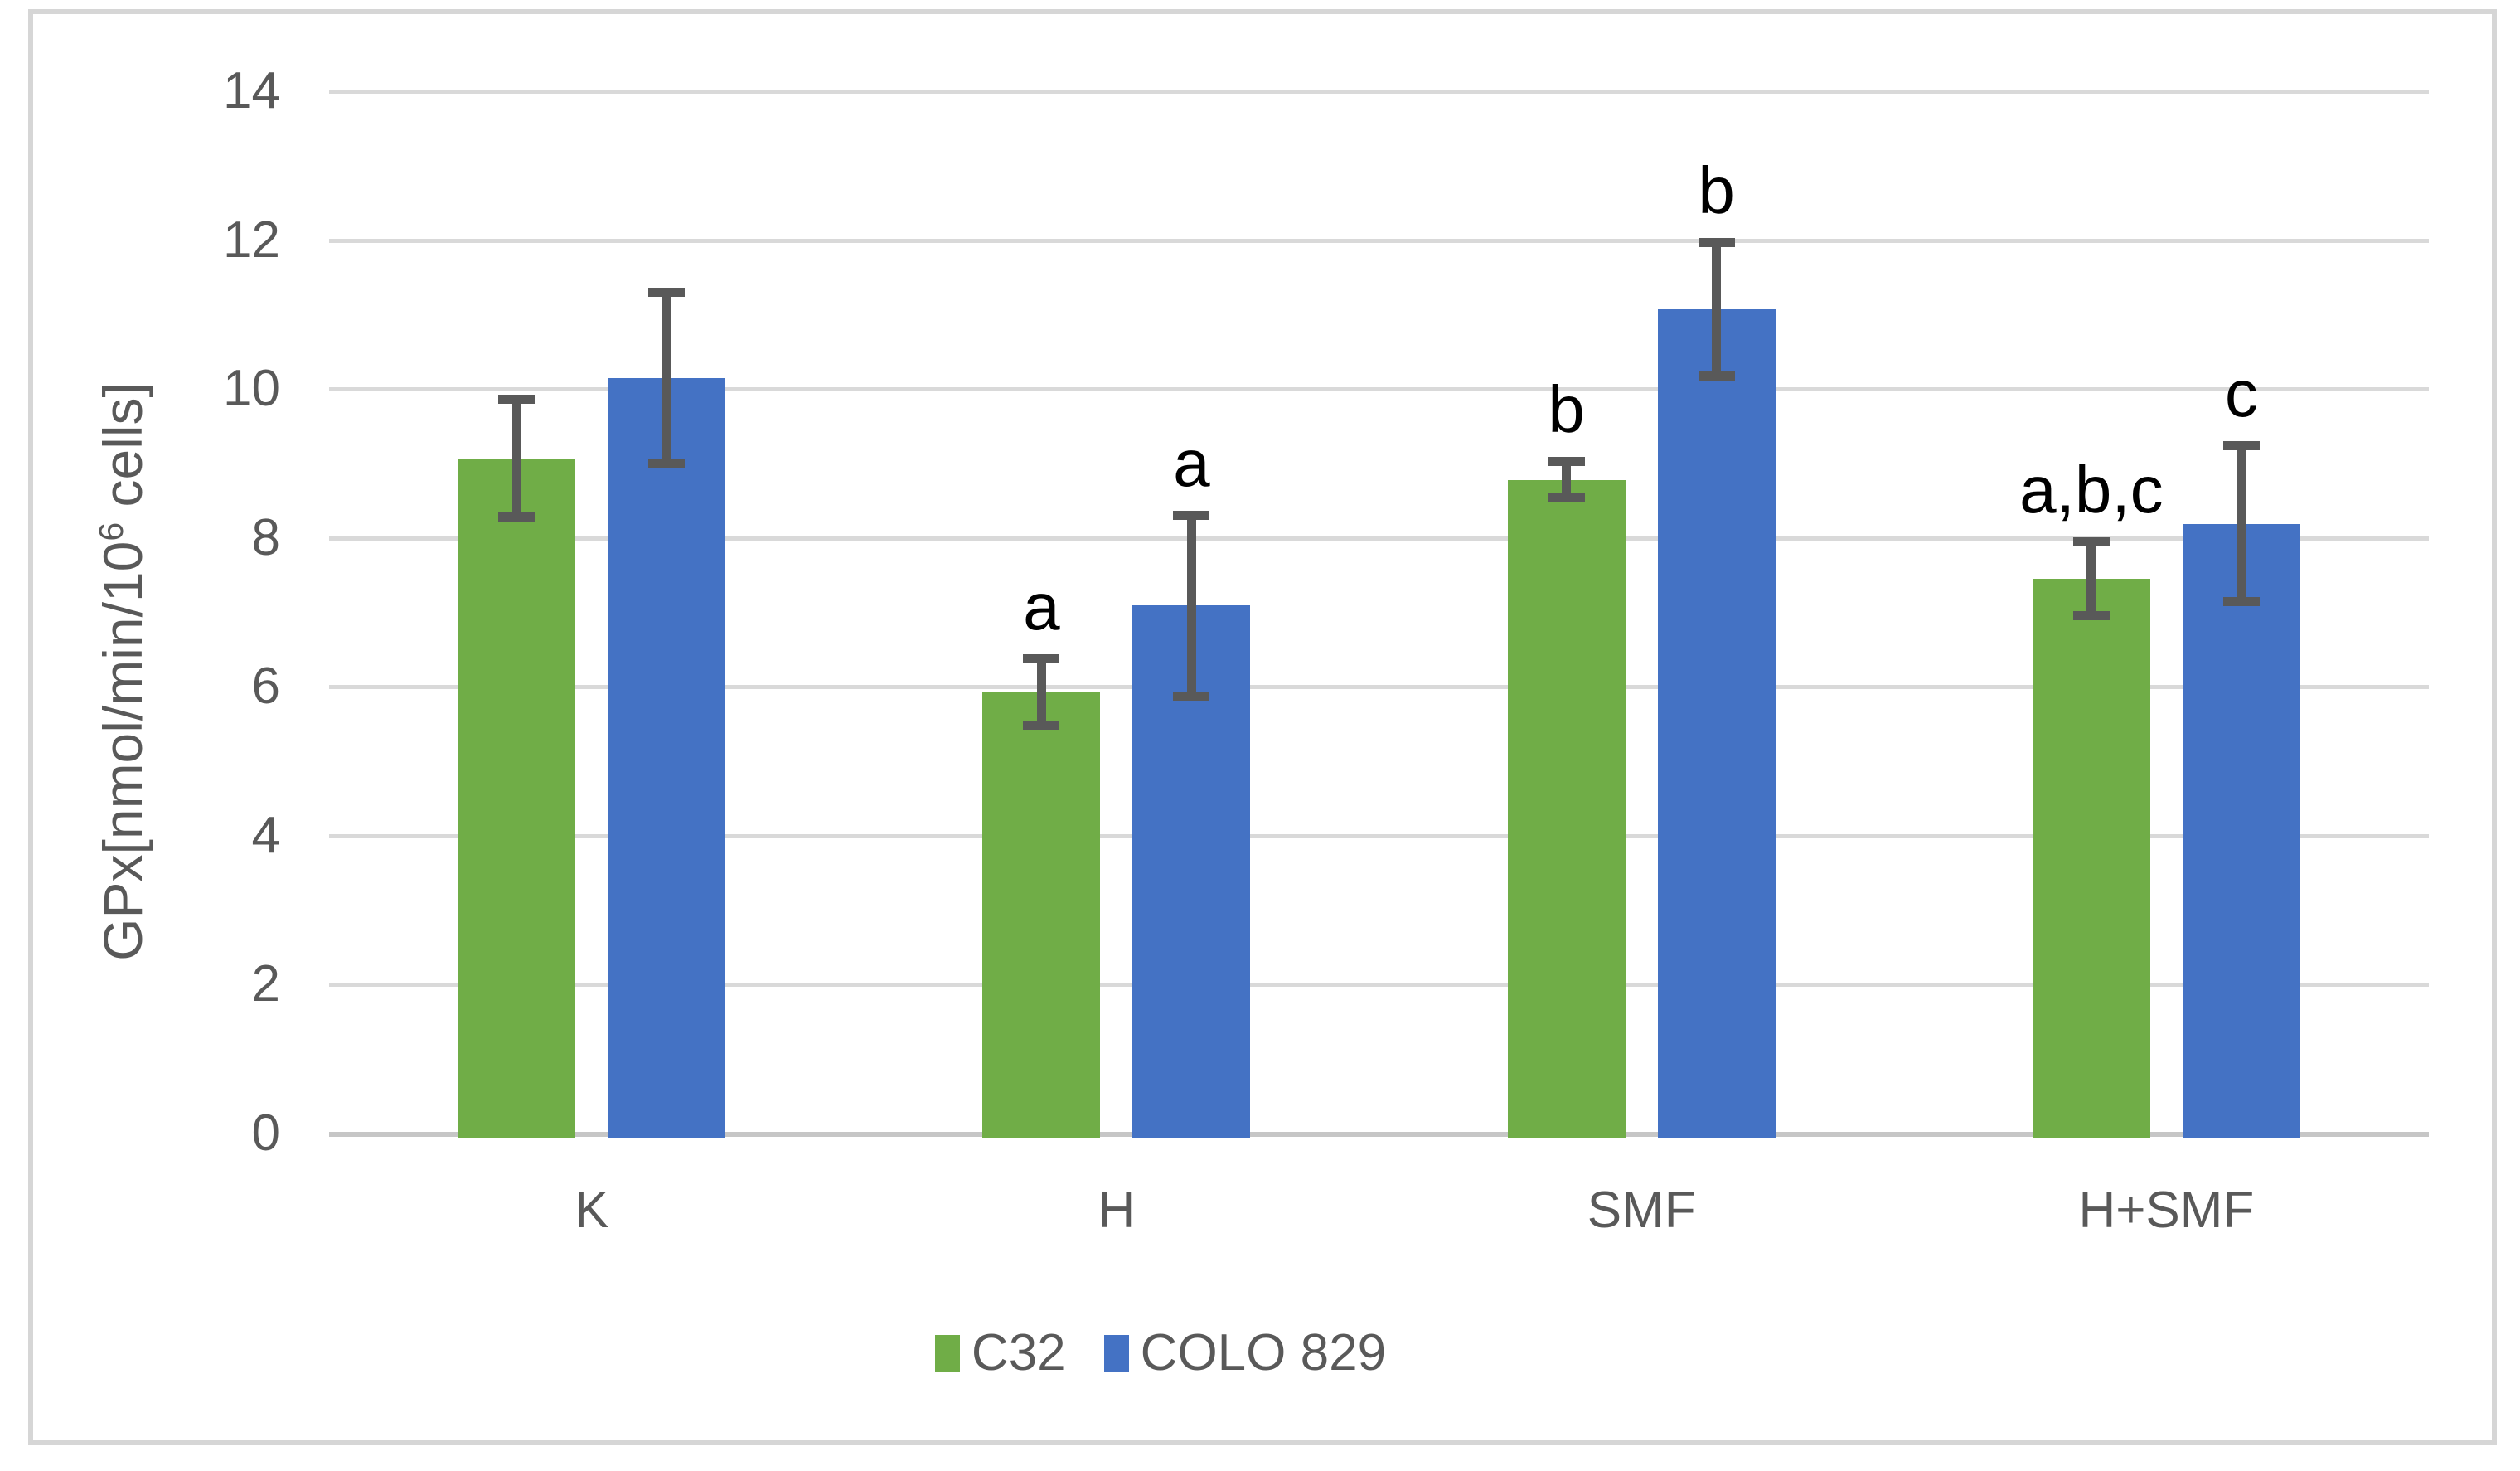 This screenshot has height=1471, width=2520. I want to click on y-axis-tick-label: 2, so click(265, 984).